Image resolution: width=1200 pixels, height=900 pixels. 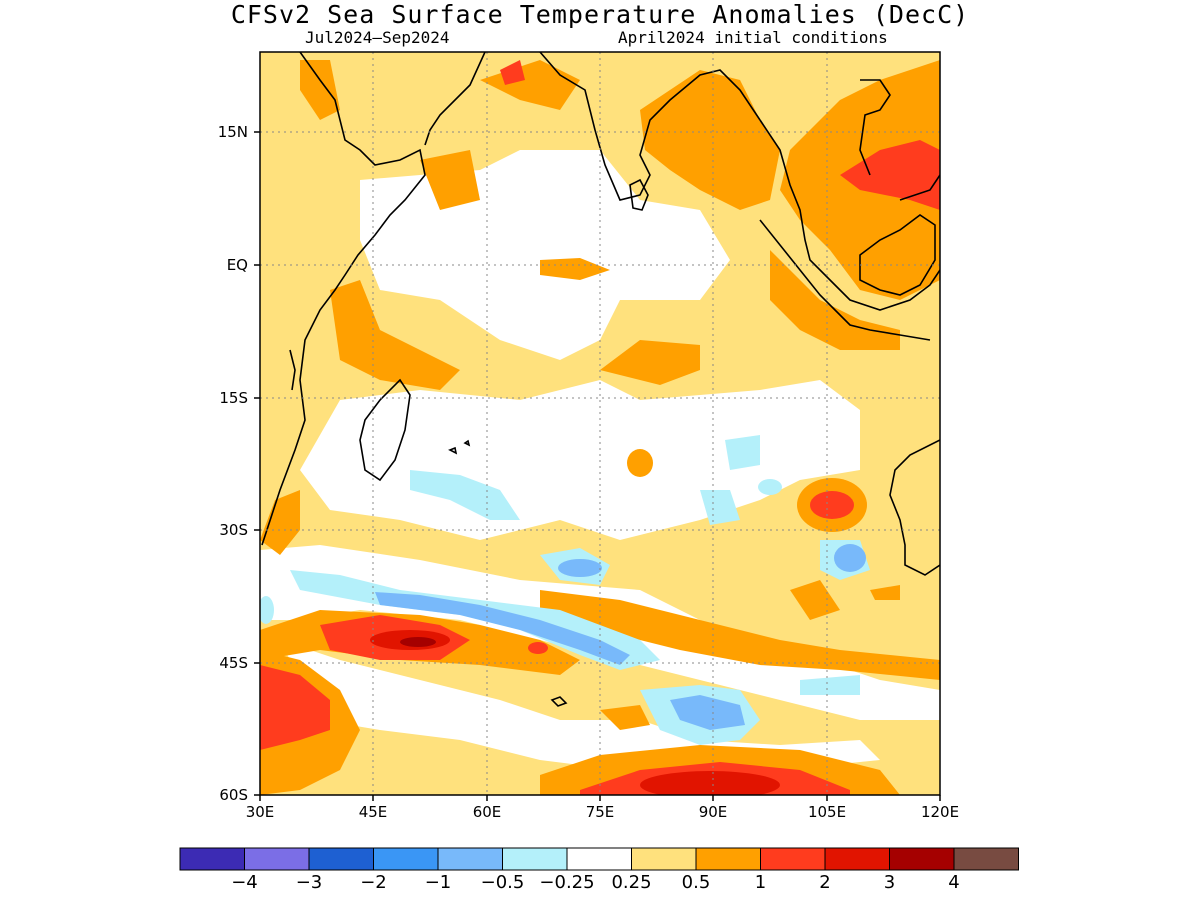 What do you see at coordinates (567, 882) in the screenshot?
I see `colorbar-label: −0.25` at bounding box center [567, 882].